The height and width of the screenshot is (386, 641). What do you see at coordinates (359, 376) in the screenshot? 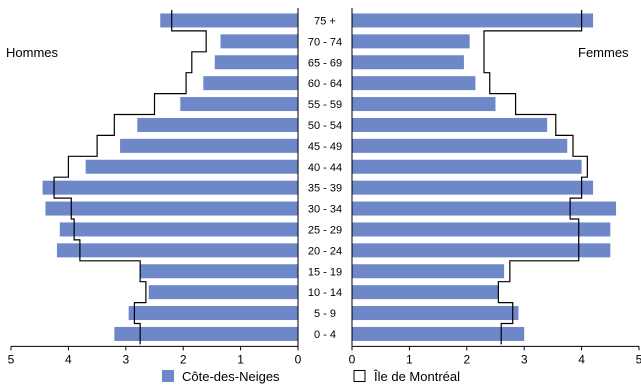
I see `legend-swatch-ile-de-montreal` at bounding box center [359, 376].